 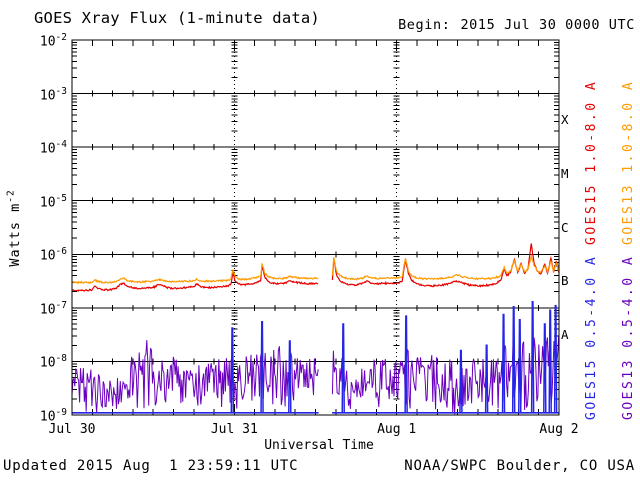 What do you see at coordinates (234, 429) in the screenshot?
I see `x-tick-label: Jul 31` at bounding box center [234, 429].